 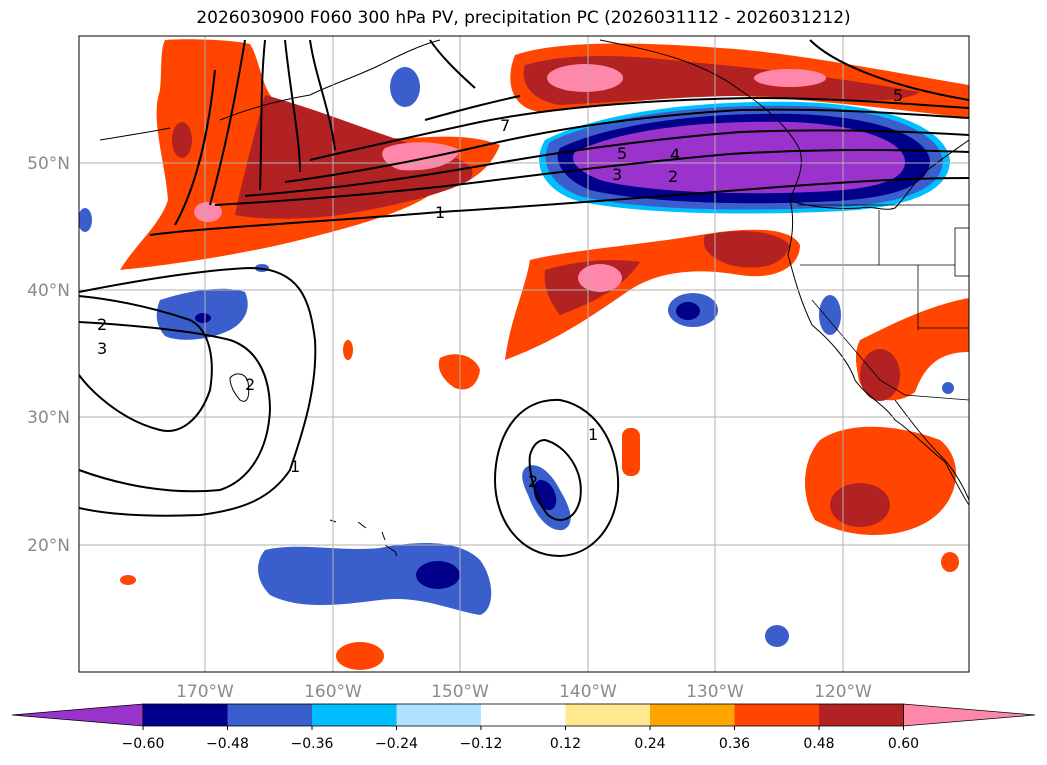 What do you see at coordinates (143, 744) in the screenshot?
I see `colorbar-tick-label: −0.60` at bounding box center [143, 744].